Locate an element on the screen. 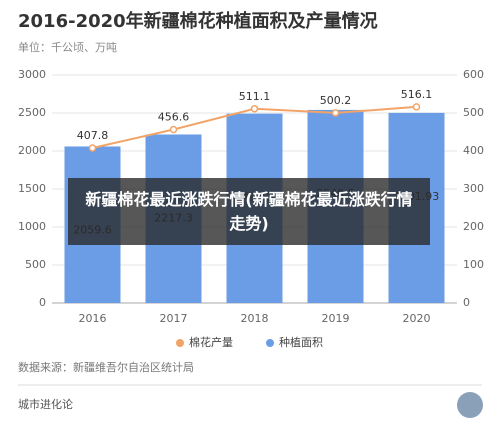 The image size is (500, 425). y-tick-label: 2000 is located at coordinates (32, 150).